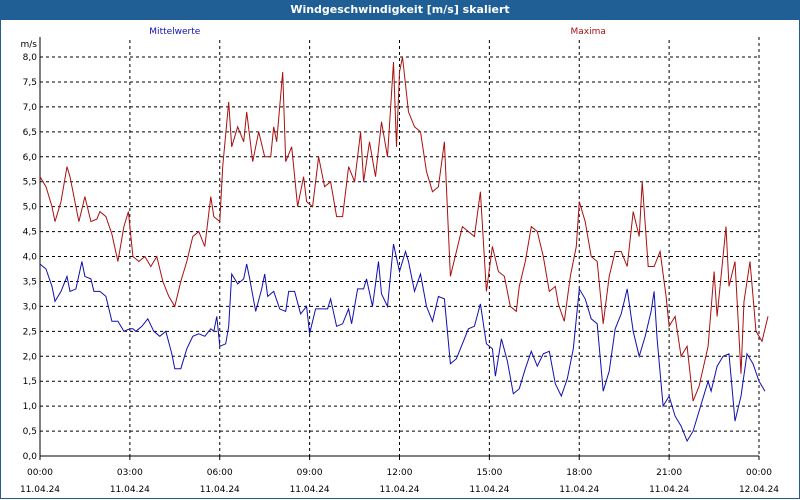 This screenshot has width=800, height=500. I want to click on y-tick-label: 7,0, so click(30, 108).